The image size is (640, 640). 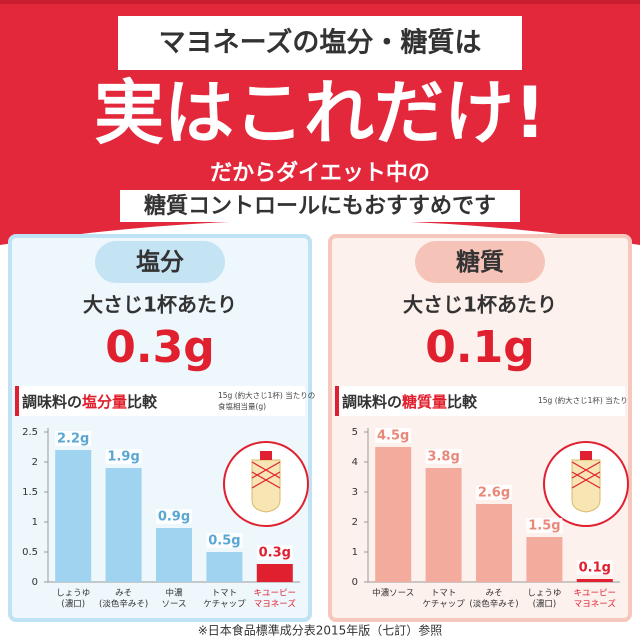 What do you see at coordinates (355, 492) in the screenshot?
I see `y-tick-label: 3` at bounding box center [355, 492].